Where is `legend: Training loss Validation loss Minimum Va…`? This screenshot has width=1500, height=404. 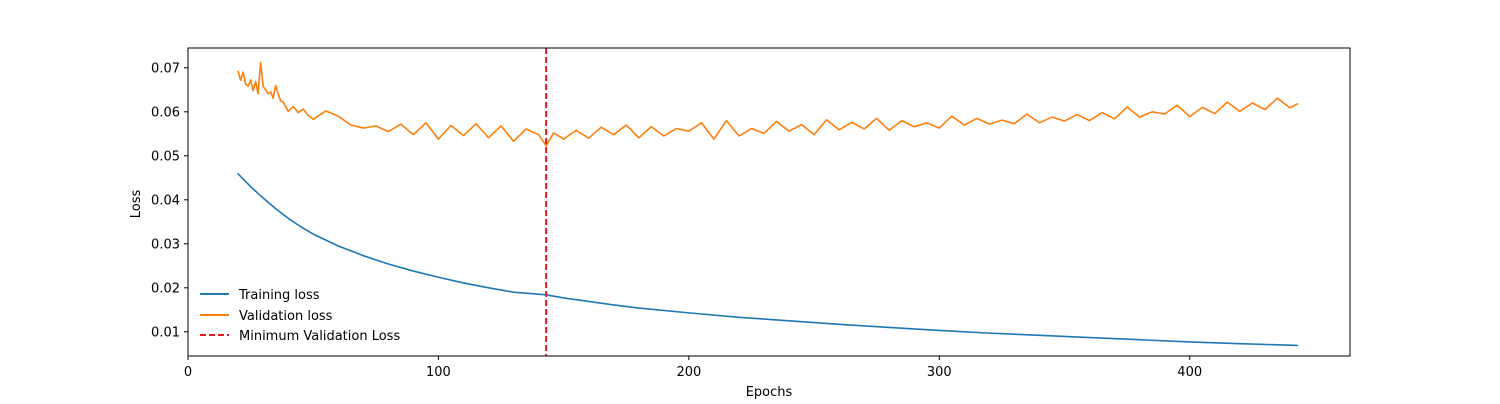
legend: Training loss Validation loss Minimum Va… is located at coordinates (300, 316).